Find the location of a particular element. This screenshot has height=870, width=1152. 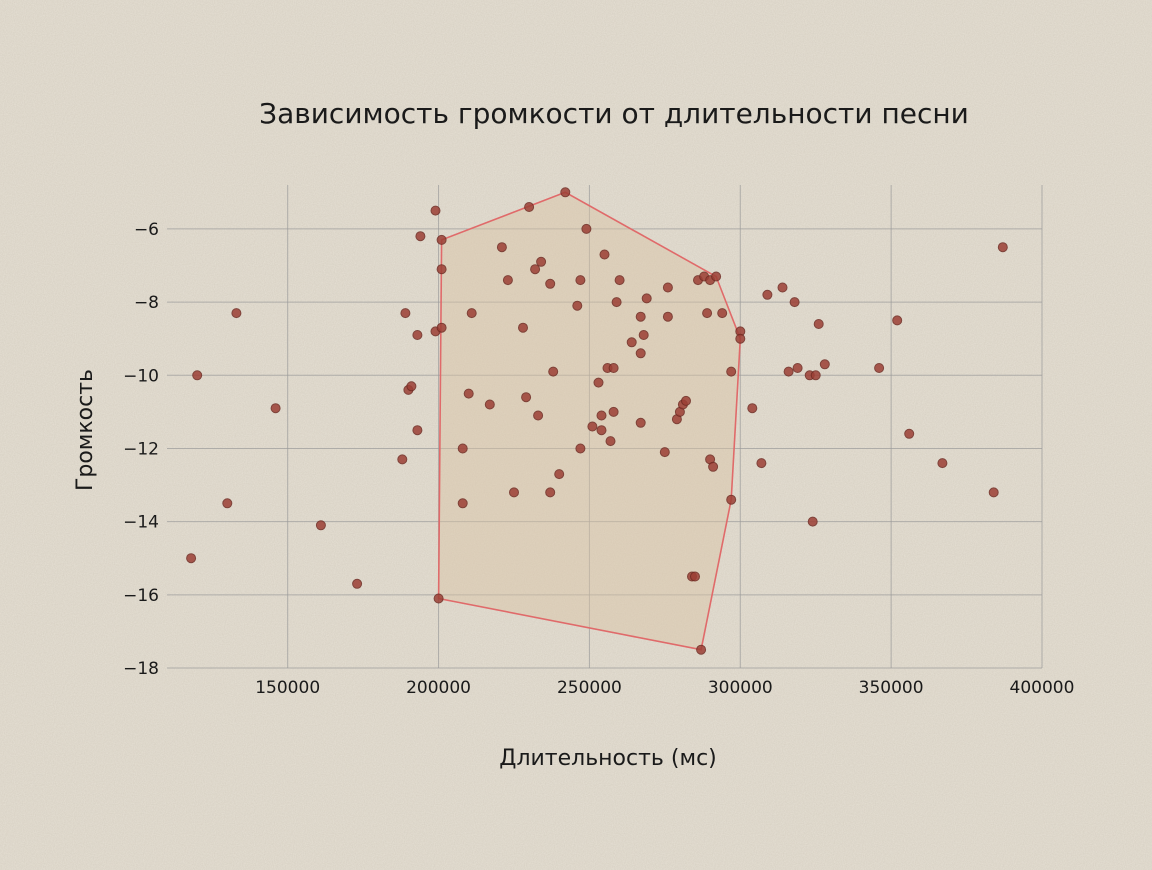

y-axis-label: Громкость is located at coordinates (85, 430).